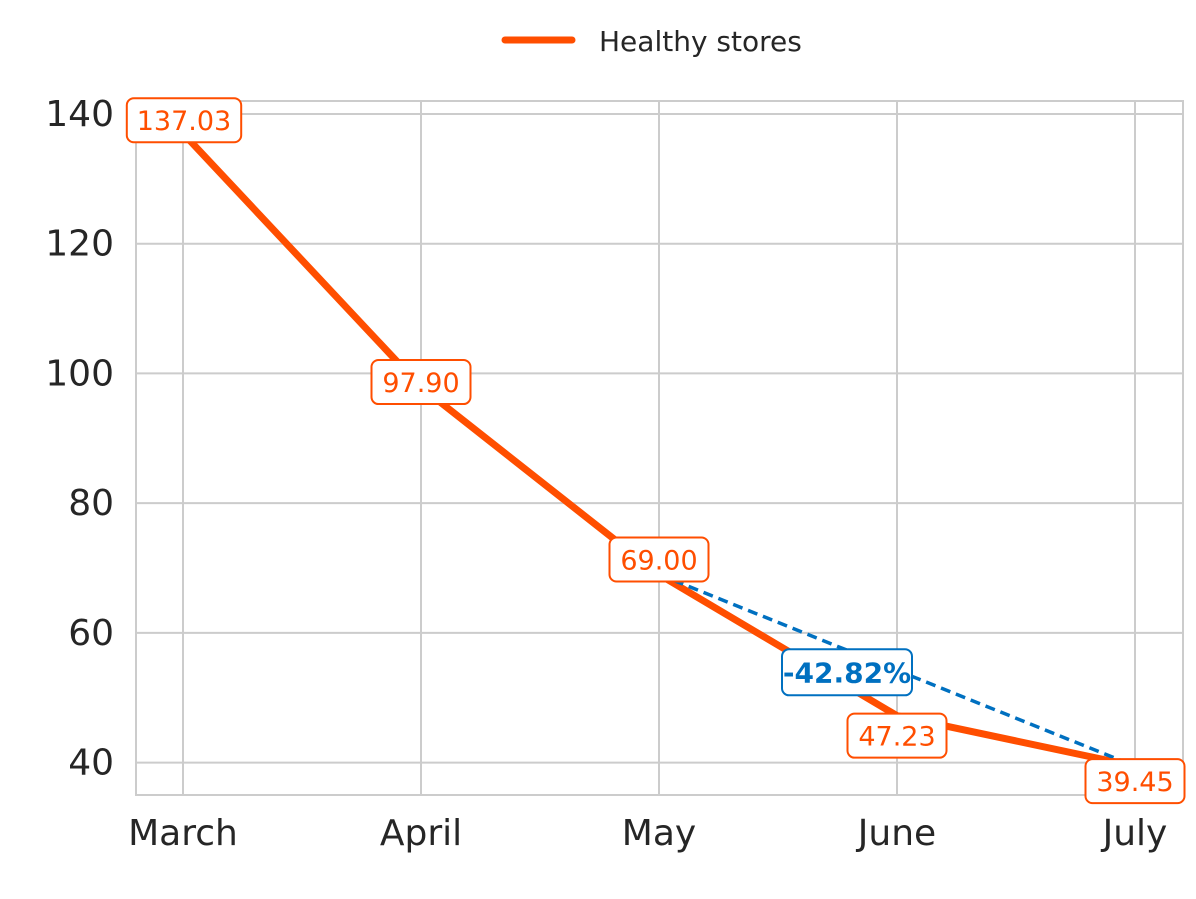 This screenshot has width=1196, height=899. What do you see at coordinates (91, 503) in the screenshot?
I see `y-tick-label: 80` at bounding box center [91, 503].